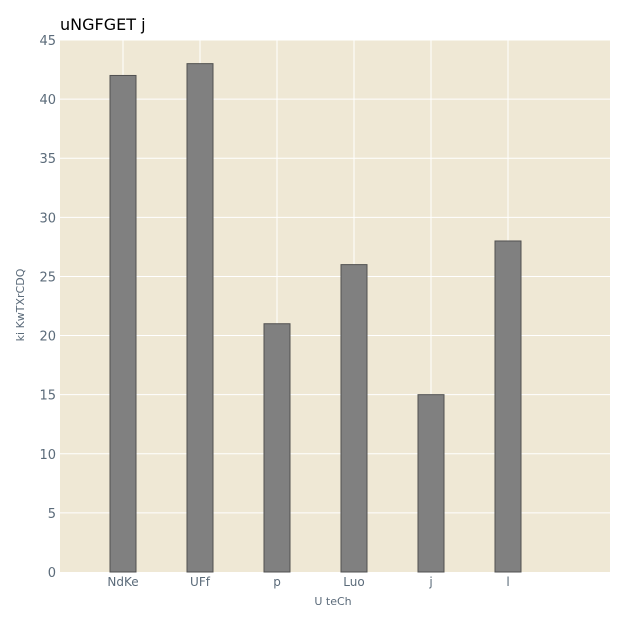 This screenshot has width=624, height=624. Describe the element at coordinates (277, 582) in the screenshot. I see `x-tick-label: p` at that location.